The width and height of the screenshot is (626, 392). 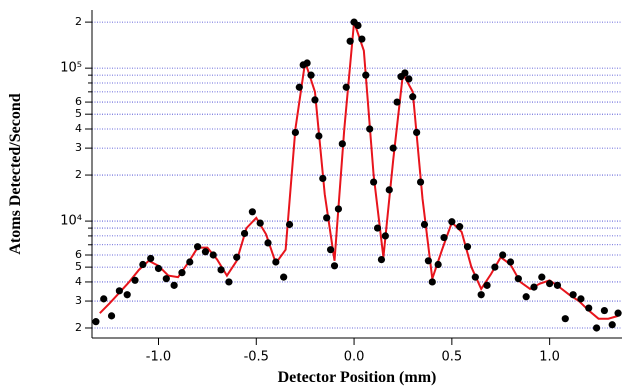 What do you see at coordinates (357, 377) in the screenshot?
I see `x-axis-title: Detector Position (mm)` at bounding box center [357, 377].